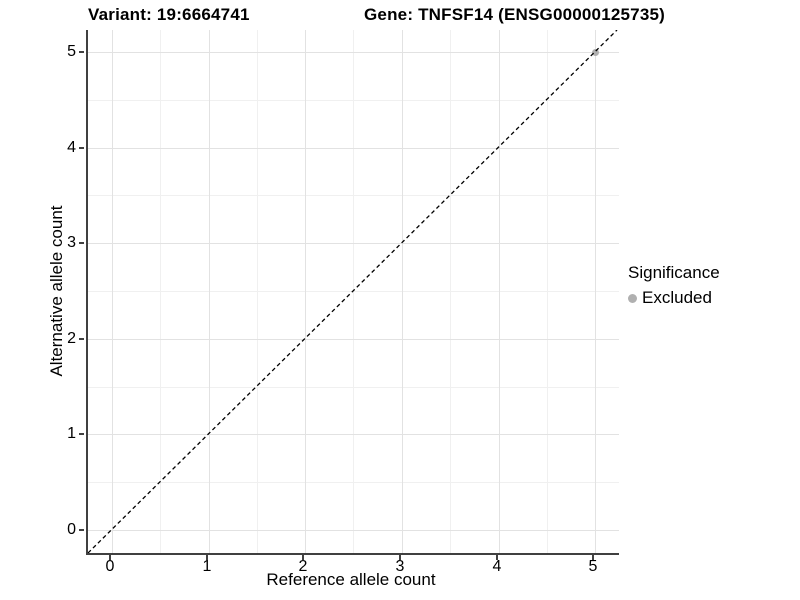 The width and height of the screenshot is (800, 600). Describe the element at coordinates (677, 297) in the screenshot. I see `legend-entry-label: Excluded` at that location.